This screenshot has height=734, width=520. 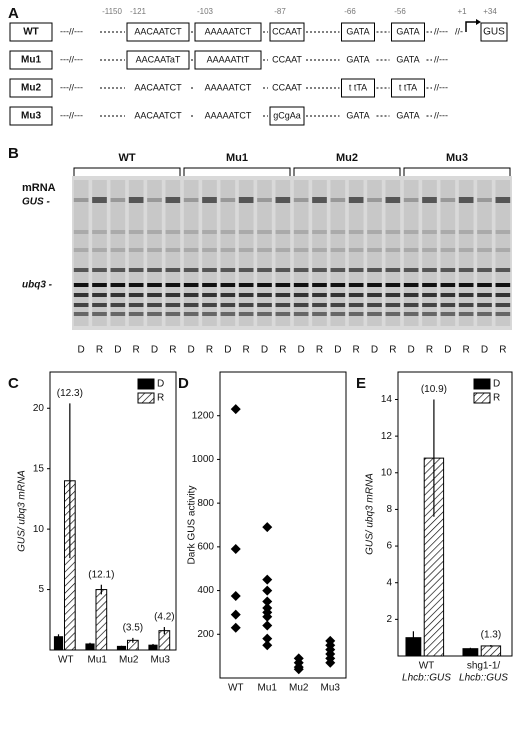 What do you see at coordinates (462, 11) in the screenshot?
I see `position-label: +1` at bounding box center [462, 11].